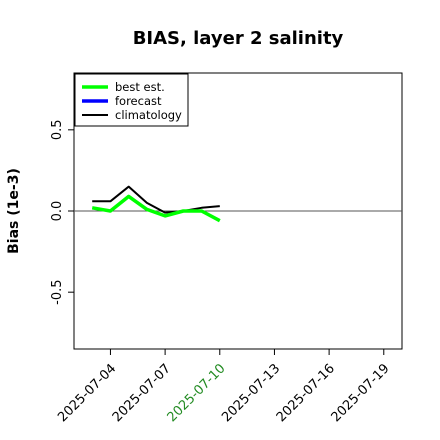 Image resolution: width=440 pixels, height=440 pixels. Describe the element at coordinates (14, 211) in the screenshot. I see `y-axis-label: Bias (1e-3)` at that location.